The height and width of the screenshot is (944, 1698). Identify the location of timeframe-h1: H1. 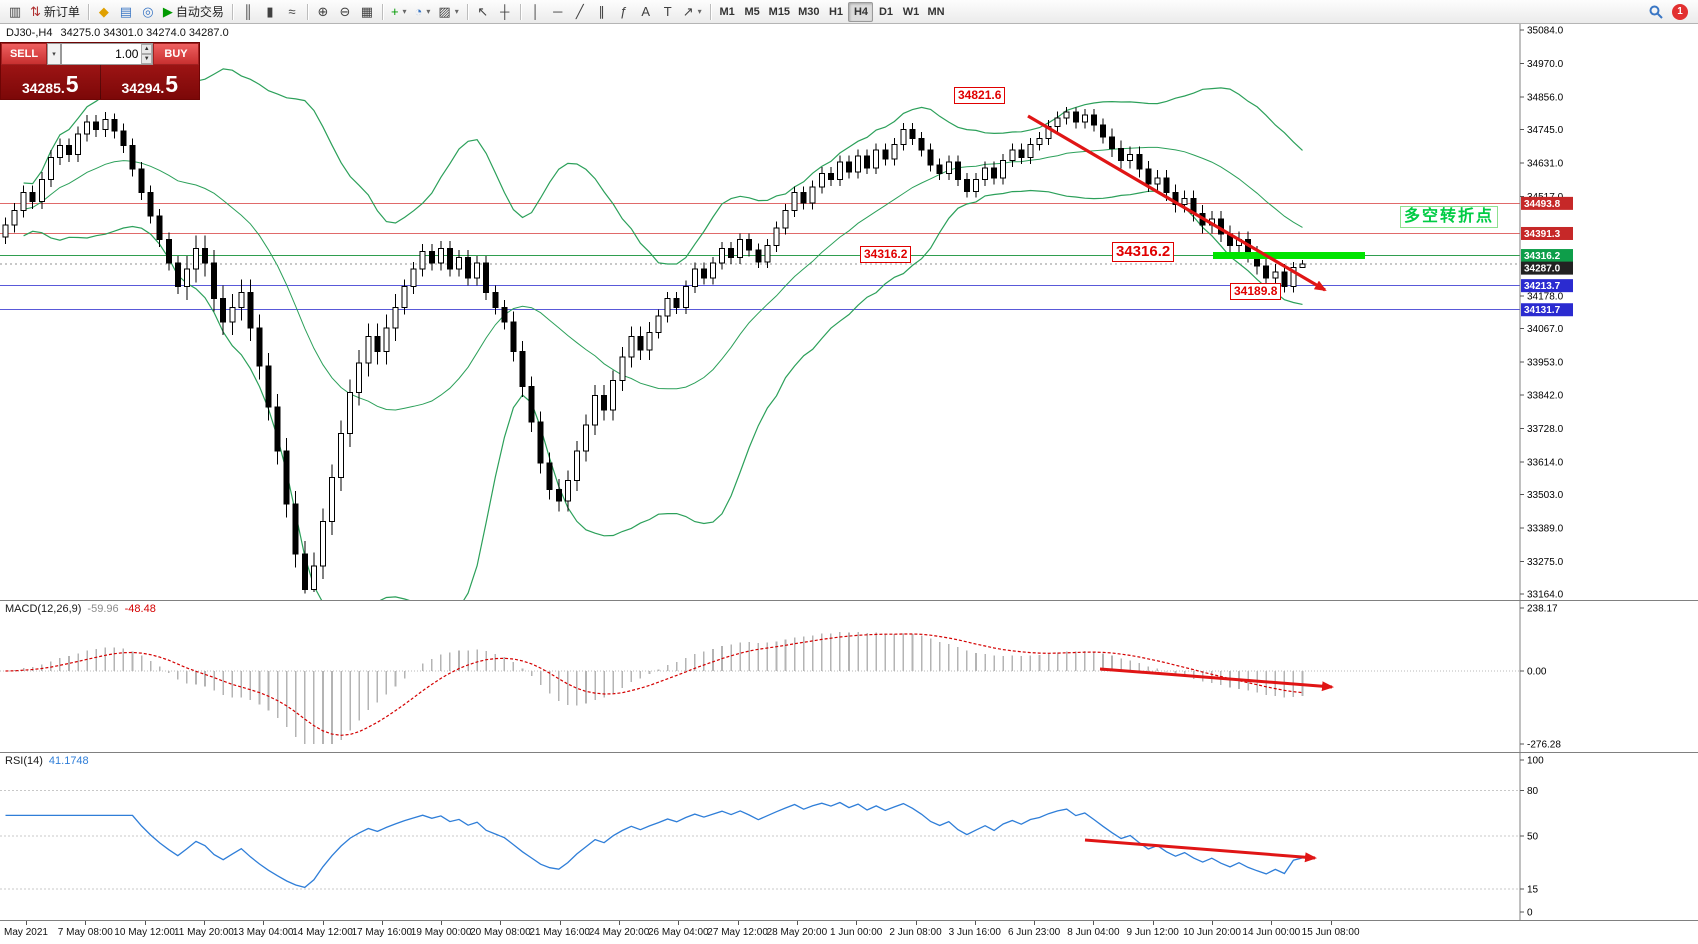
(835, 11).